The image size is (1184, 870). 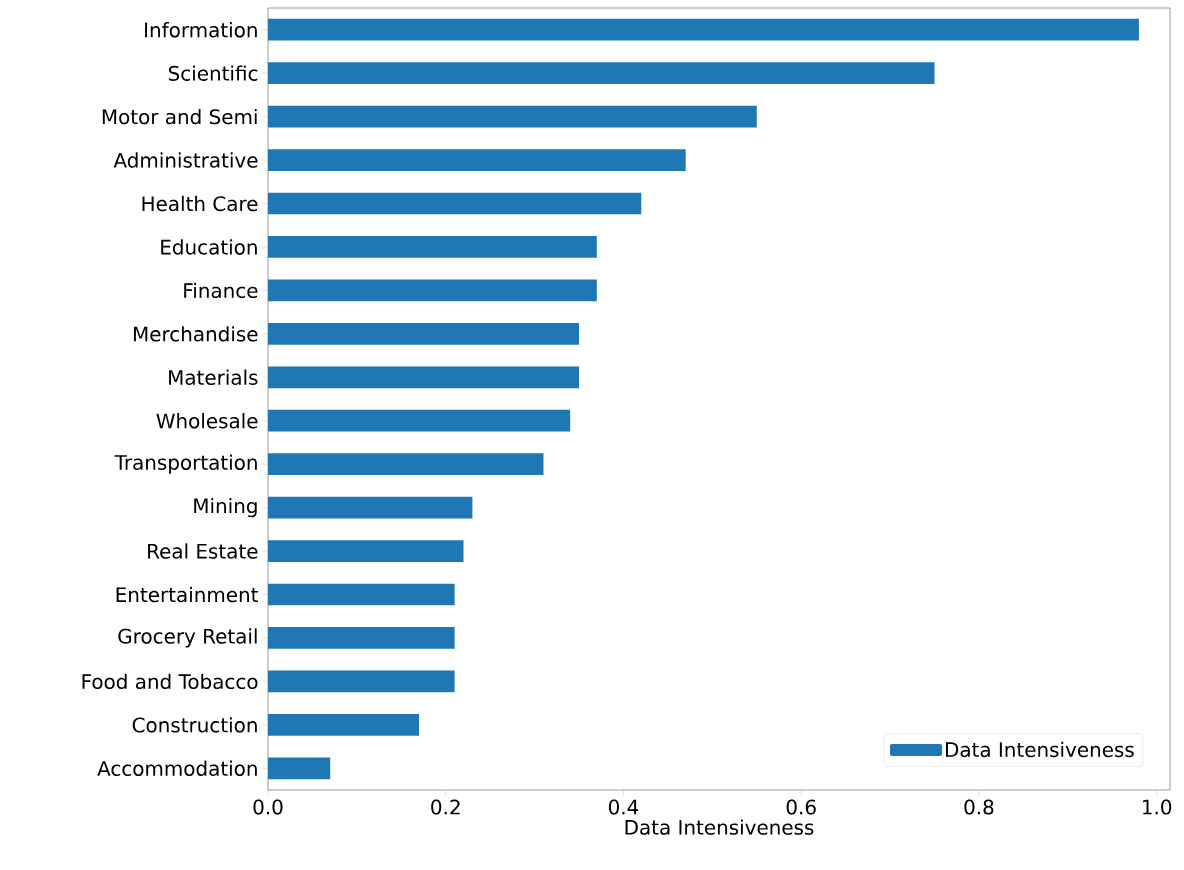 What do you see at coordinates (1157, 807) in the screenshot?
I see `x-tick-label: 1.0` at bounding box center [1157, 807].